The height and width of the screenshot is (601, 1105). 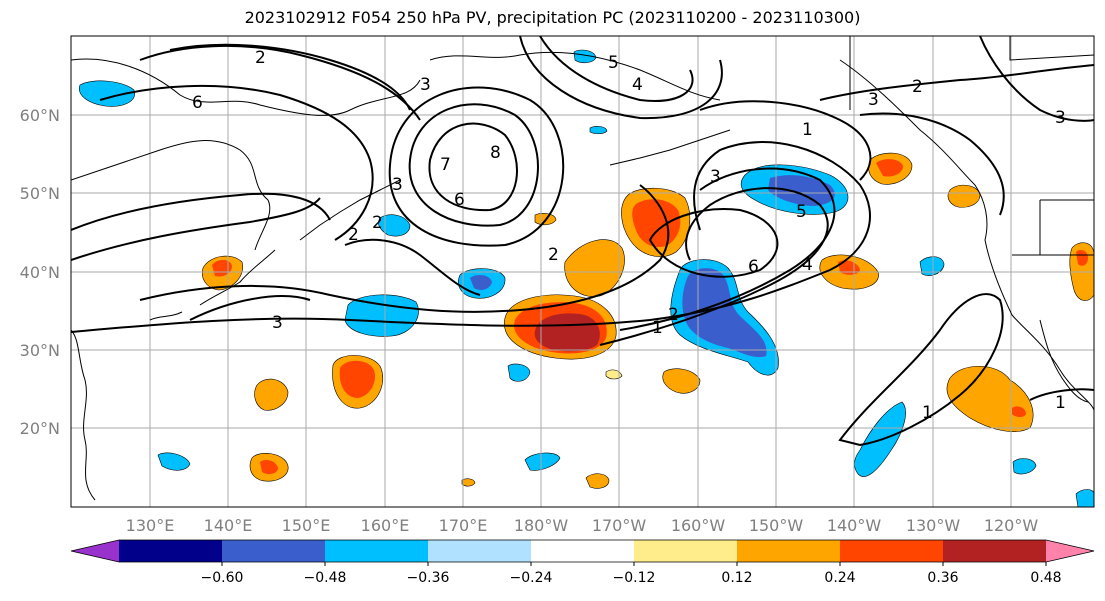 I want to click on lat-axis: 60°N 50°N 40°N 30°N 20°N, so click(x=40, y=272).